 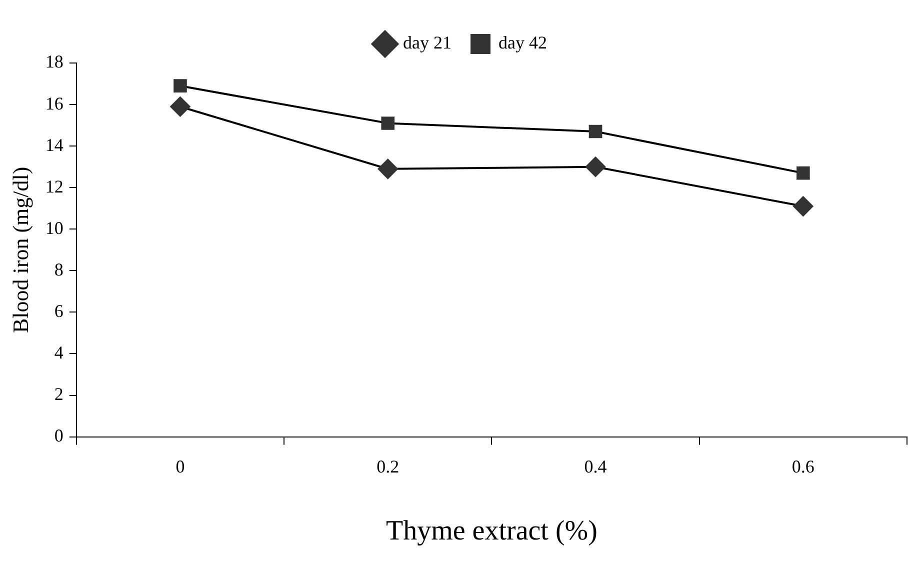 What do you see at coordinates (54, 103) in the screenshot?
I see `y-tick-label: 16` at bounding box center [54, 103].